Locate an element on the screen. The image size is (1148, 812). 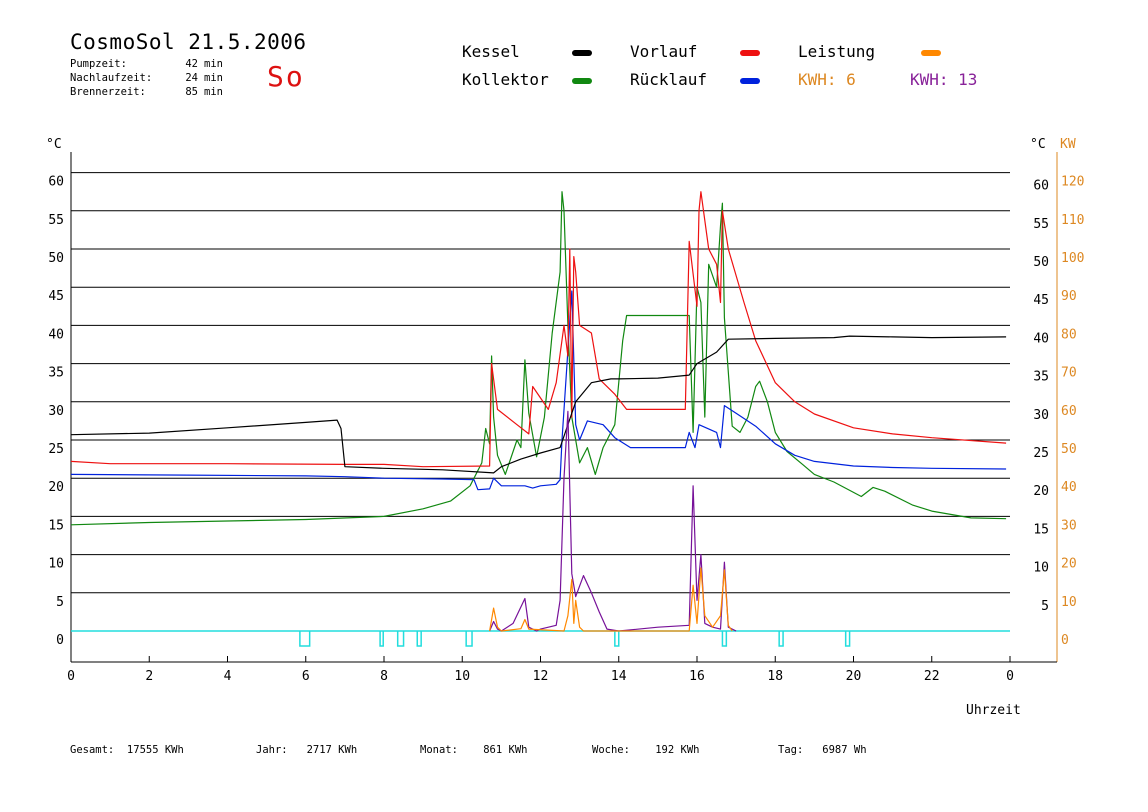
x-tick-label: 2 is located at coordinates (149, 676).